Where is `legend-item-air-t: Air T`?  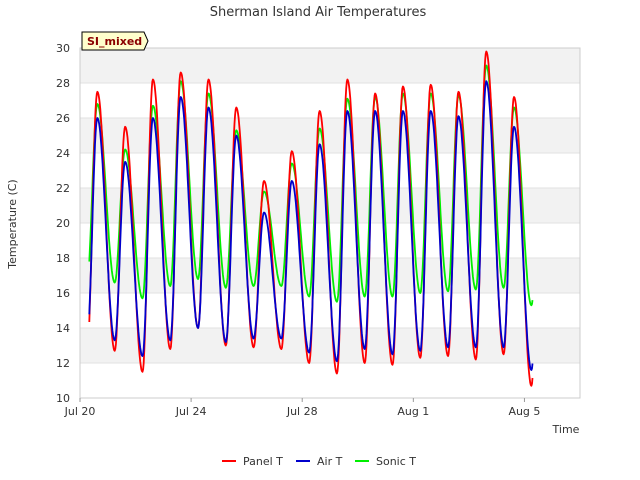
legend-item-air-t: Air T is located at coordinates (319, 461).